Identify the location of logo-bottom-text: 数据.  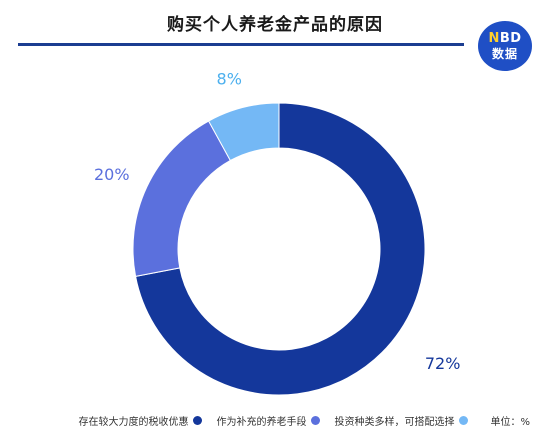
(504, 54).